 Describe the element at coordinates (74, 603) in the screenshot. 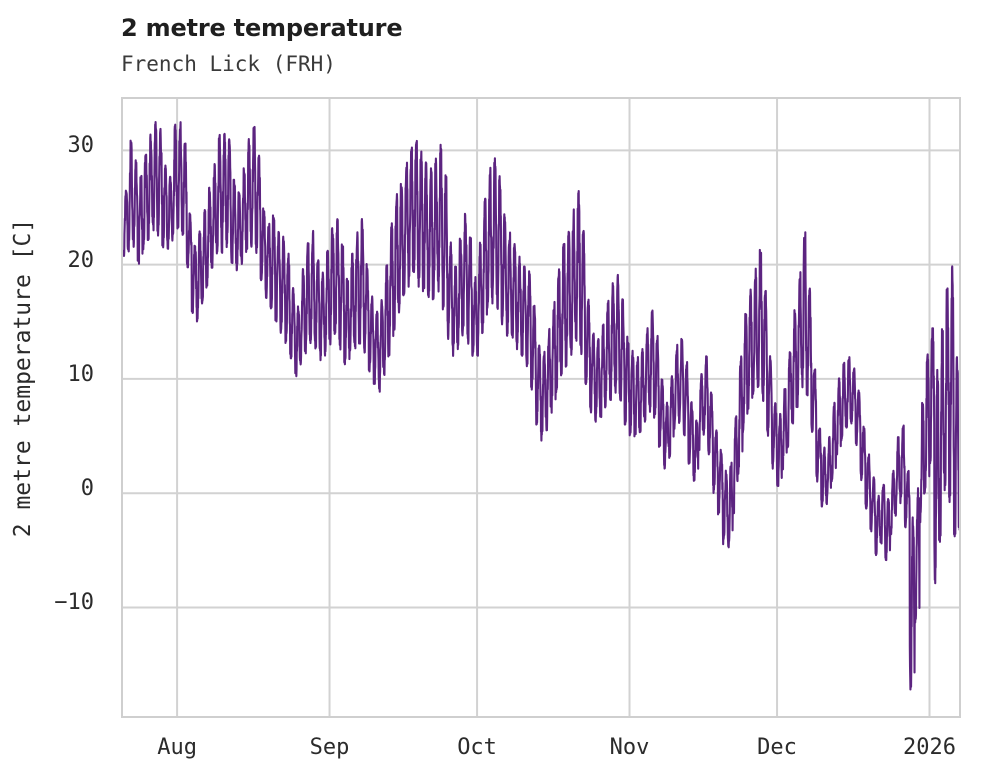

I see `y-tick-label: −10` at that location.